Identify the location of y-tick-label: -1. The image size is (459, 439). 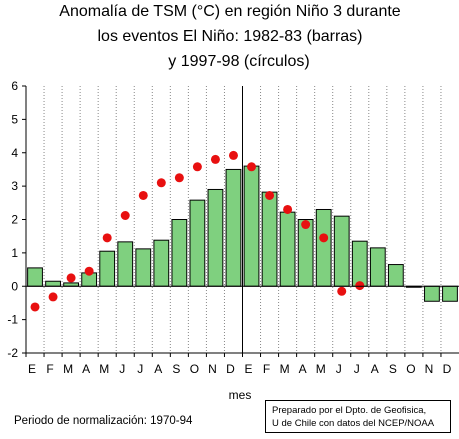
(12, 320).